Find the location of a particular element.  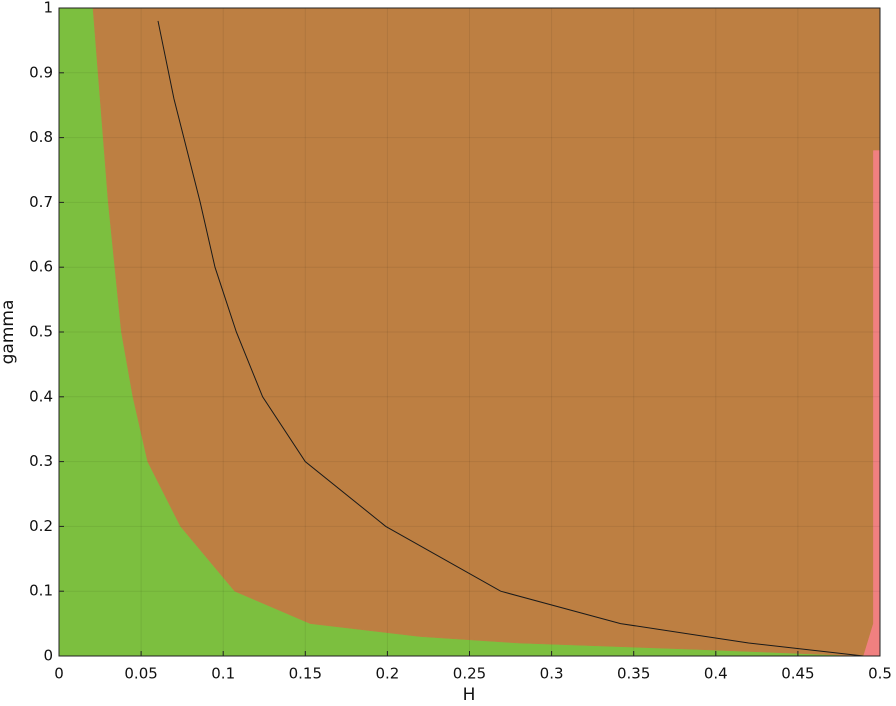

x-tick-label: 0.05 is located at coordinates (140, 674).